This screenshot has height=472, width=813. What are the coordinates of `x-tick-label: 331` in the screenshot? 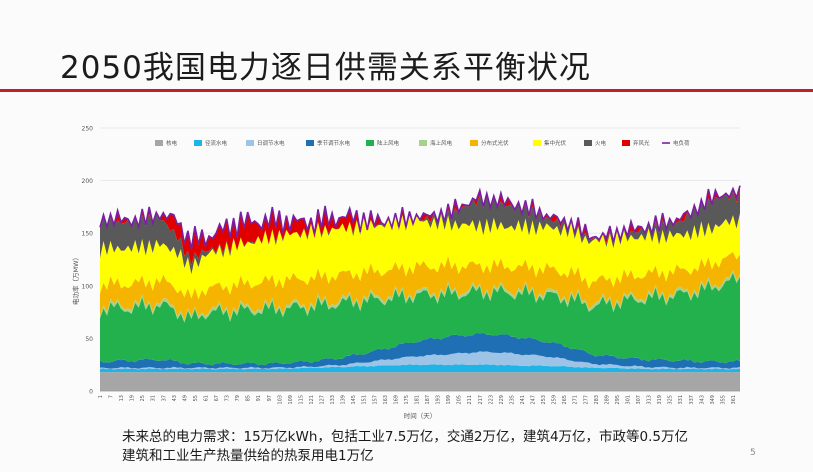 It's located at (681, 400).